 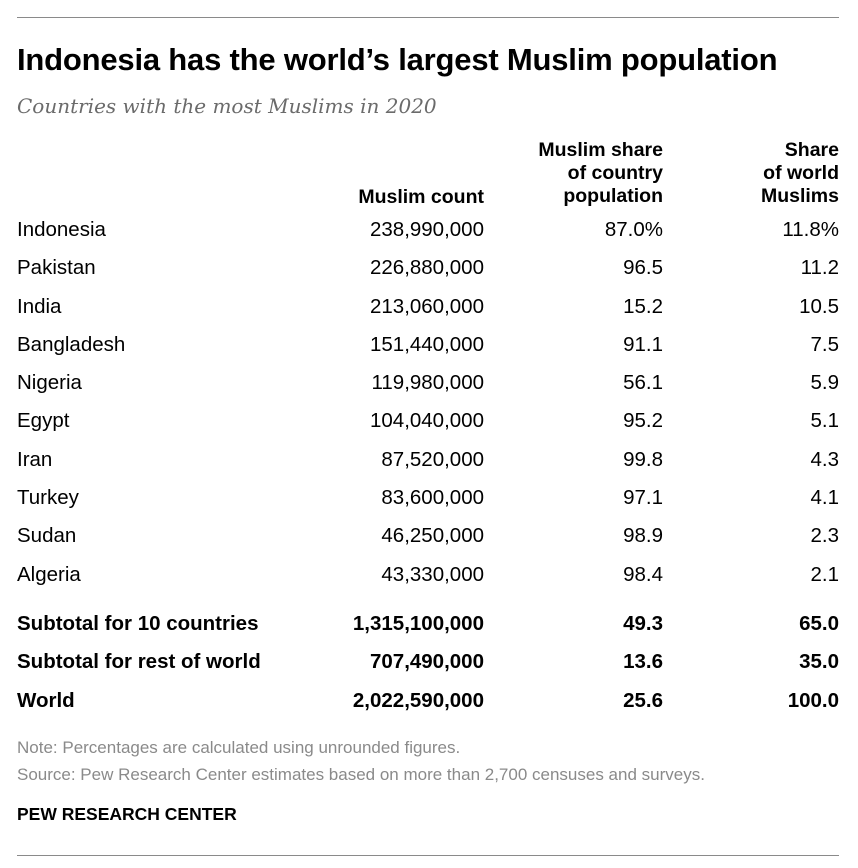 What do you see at coordinates (643, 421) in the screenshot?
I see `cell-country-share: 95.2` at bounding box center [643, 421].